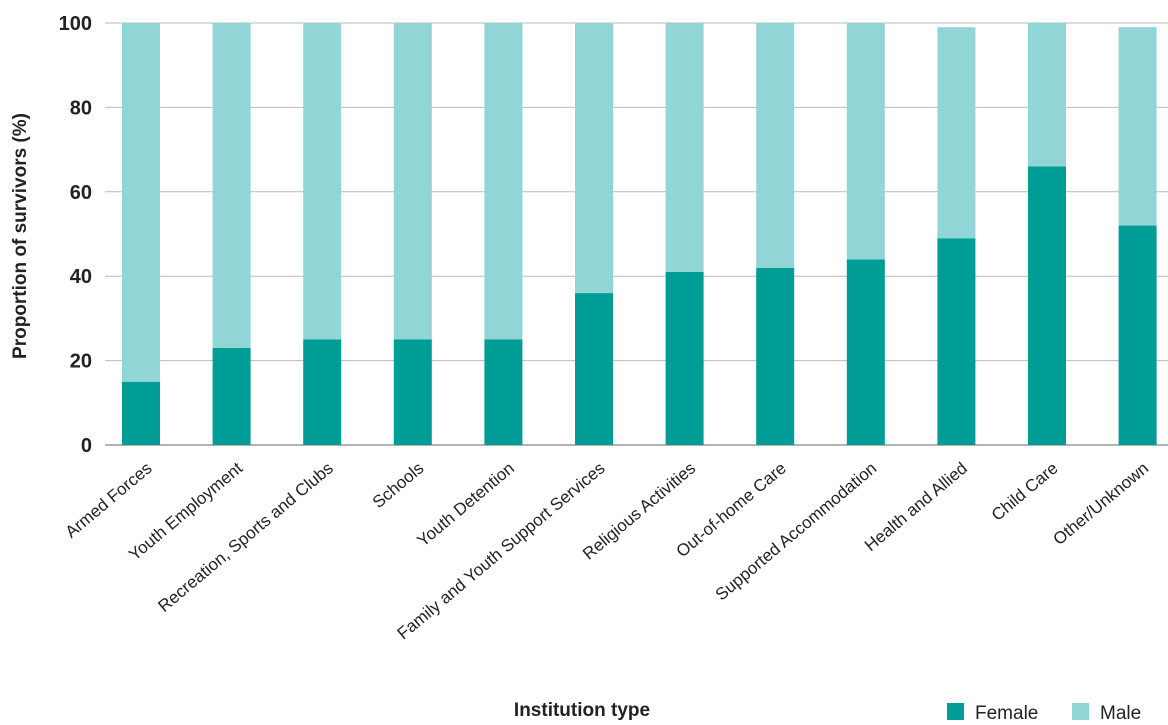 The width and height of the screenshot is (1168, 725). I want to click on x-tick-label: Supported Accommodation, so click(796, 532).